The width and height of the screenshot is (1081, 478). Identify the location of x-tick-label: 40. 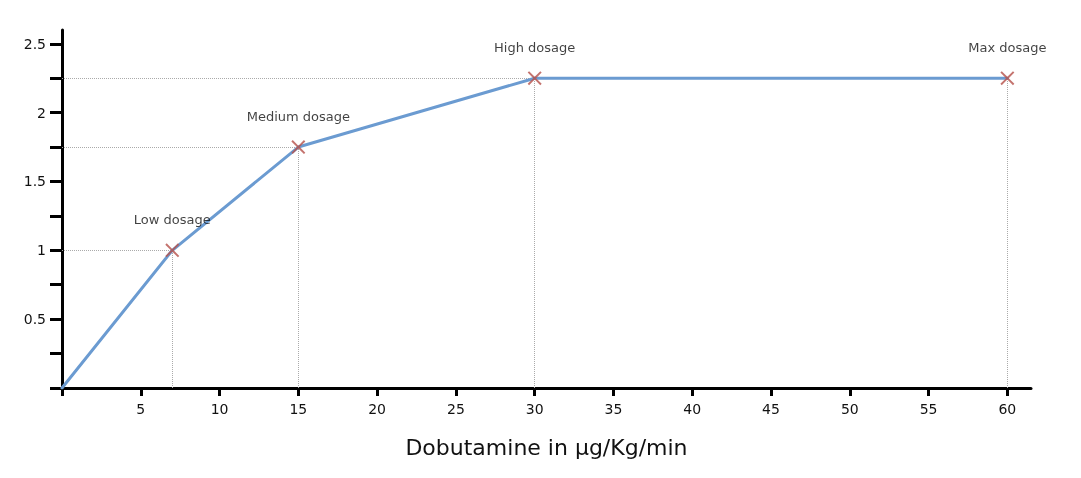
(692, 409).